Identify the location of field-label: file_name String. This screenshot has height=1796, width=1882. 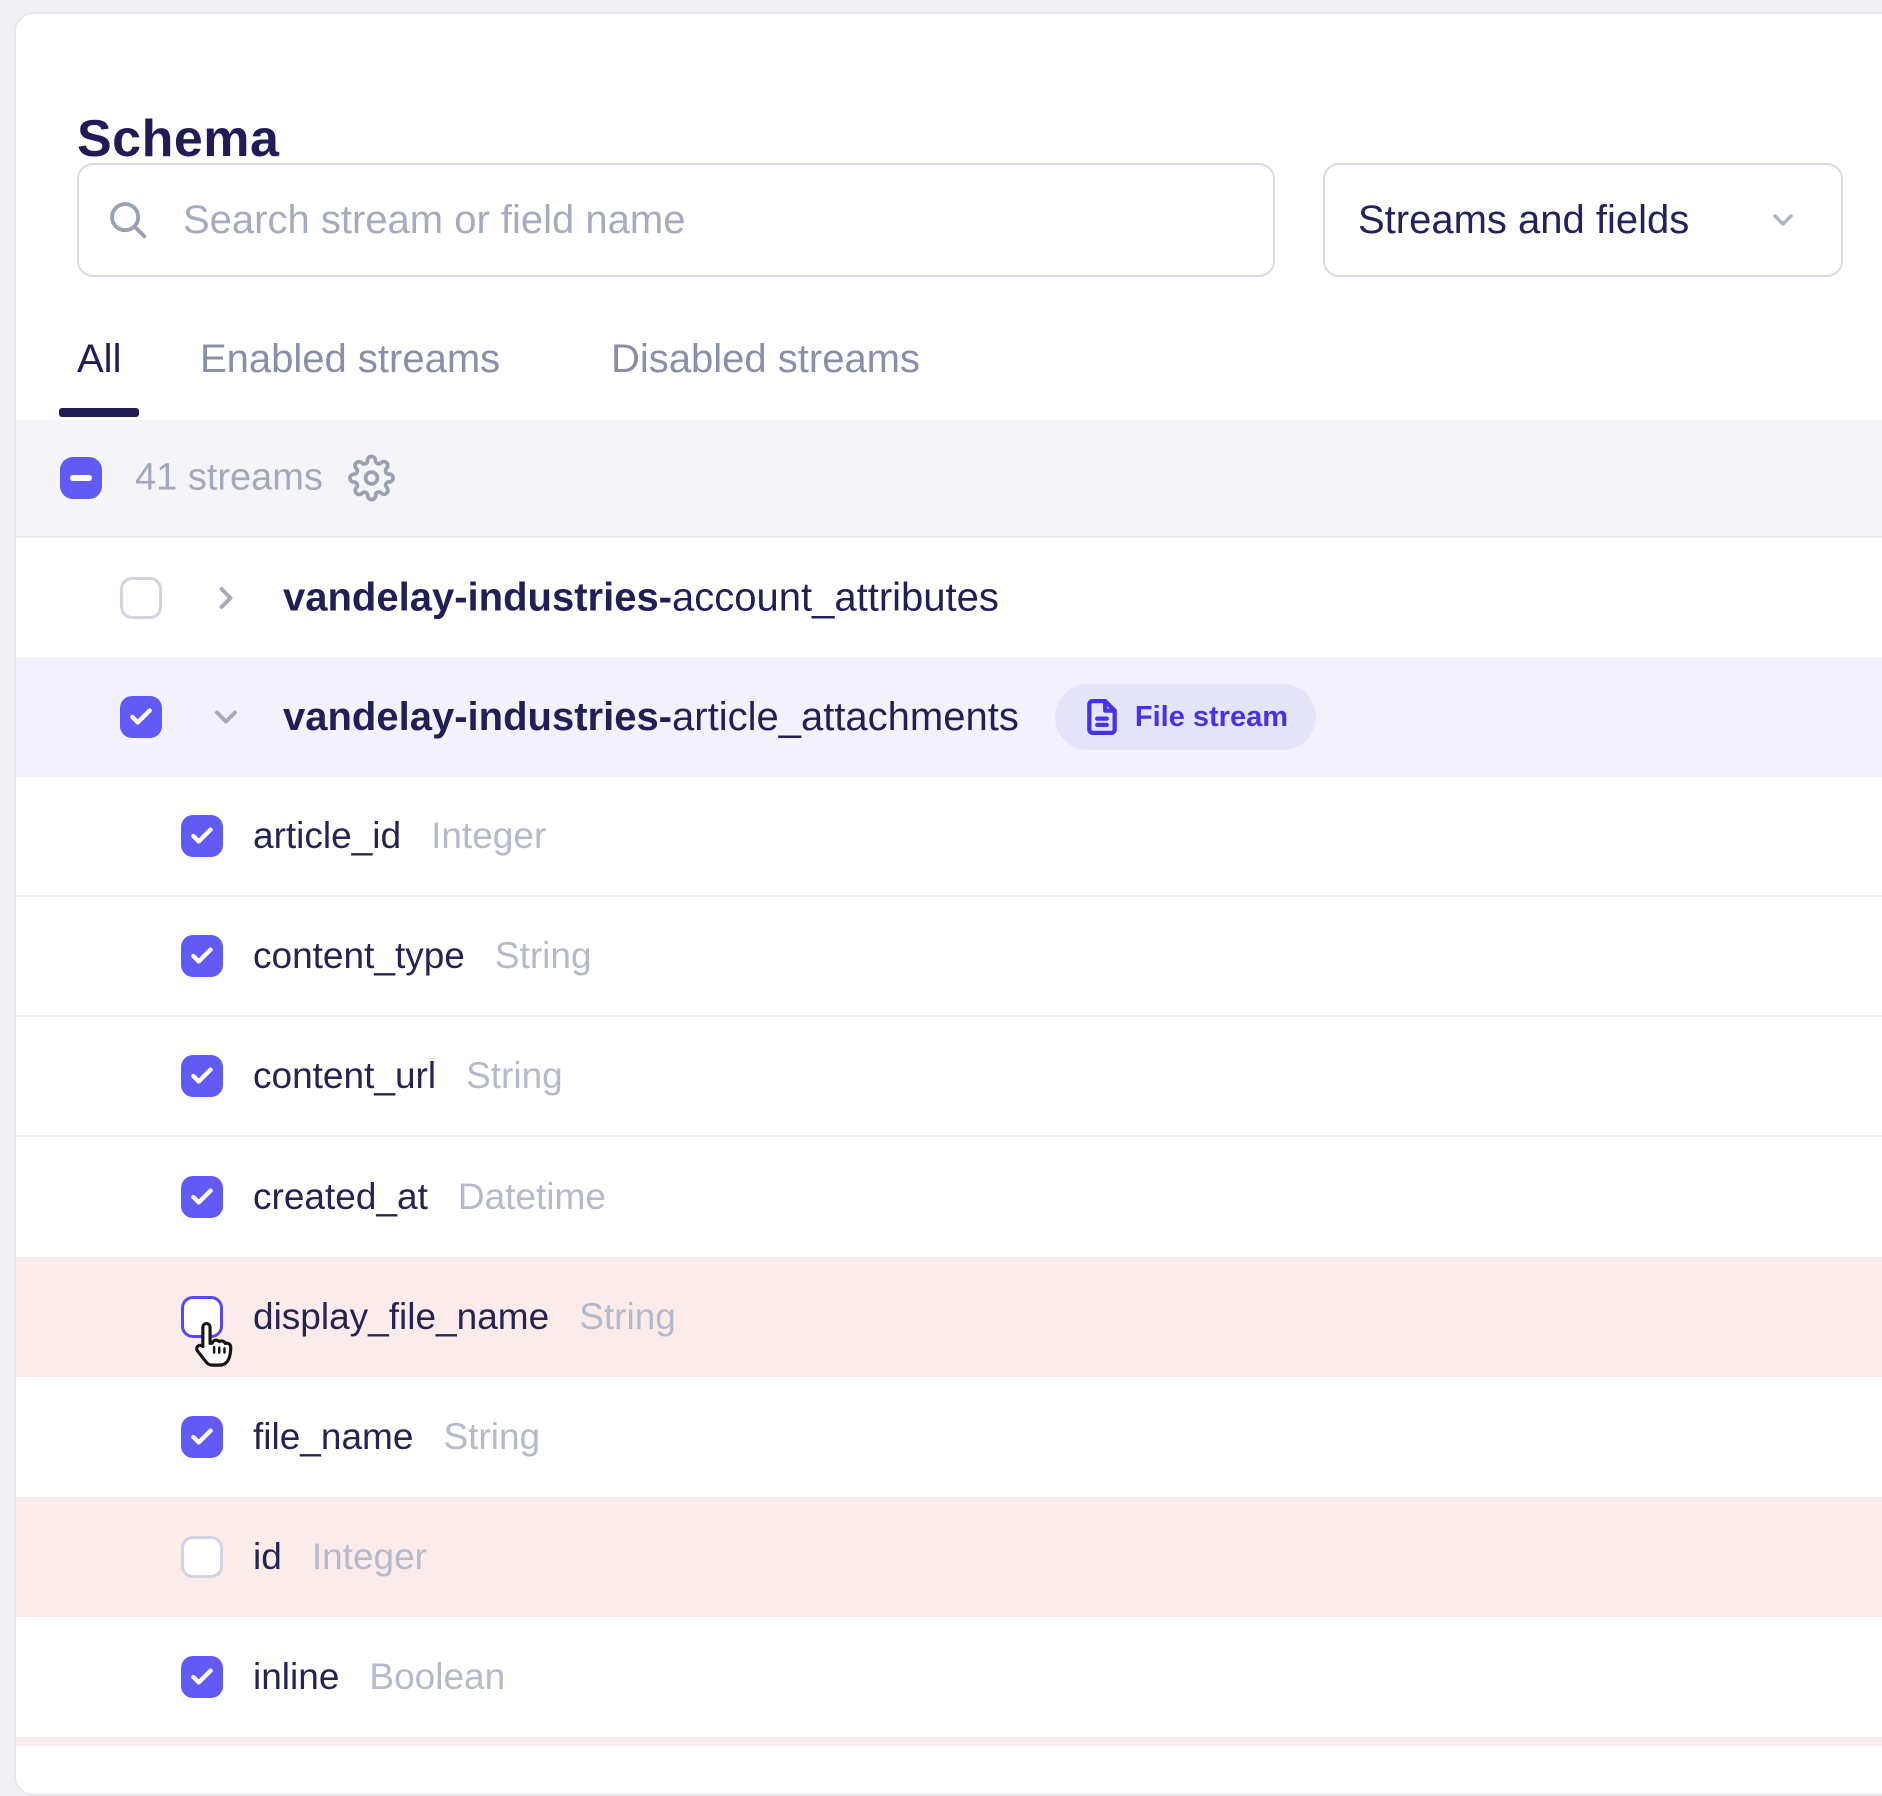
(396, 1437).